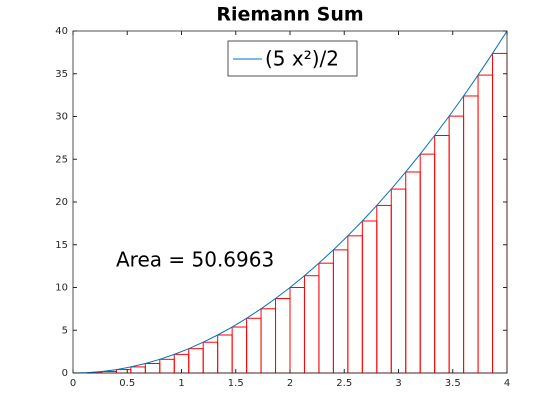 Image resolution: width=560 pixels, height=420 pixels. Describe the element at coordinates (302, 59) in the screenshot. I see `legend-label: (5 x²)/2` at that location.